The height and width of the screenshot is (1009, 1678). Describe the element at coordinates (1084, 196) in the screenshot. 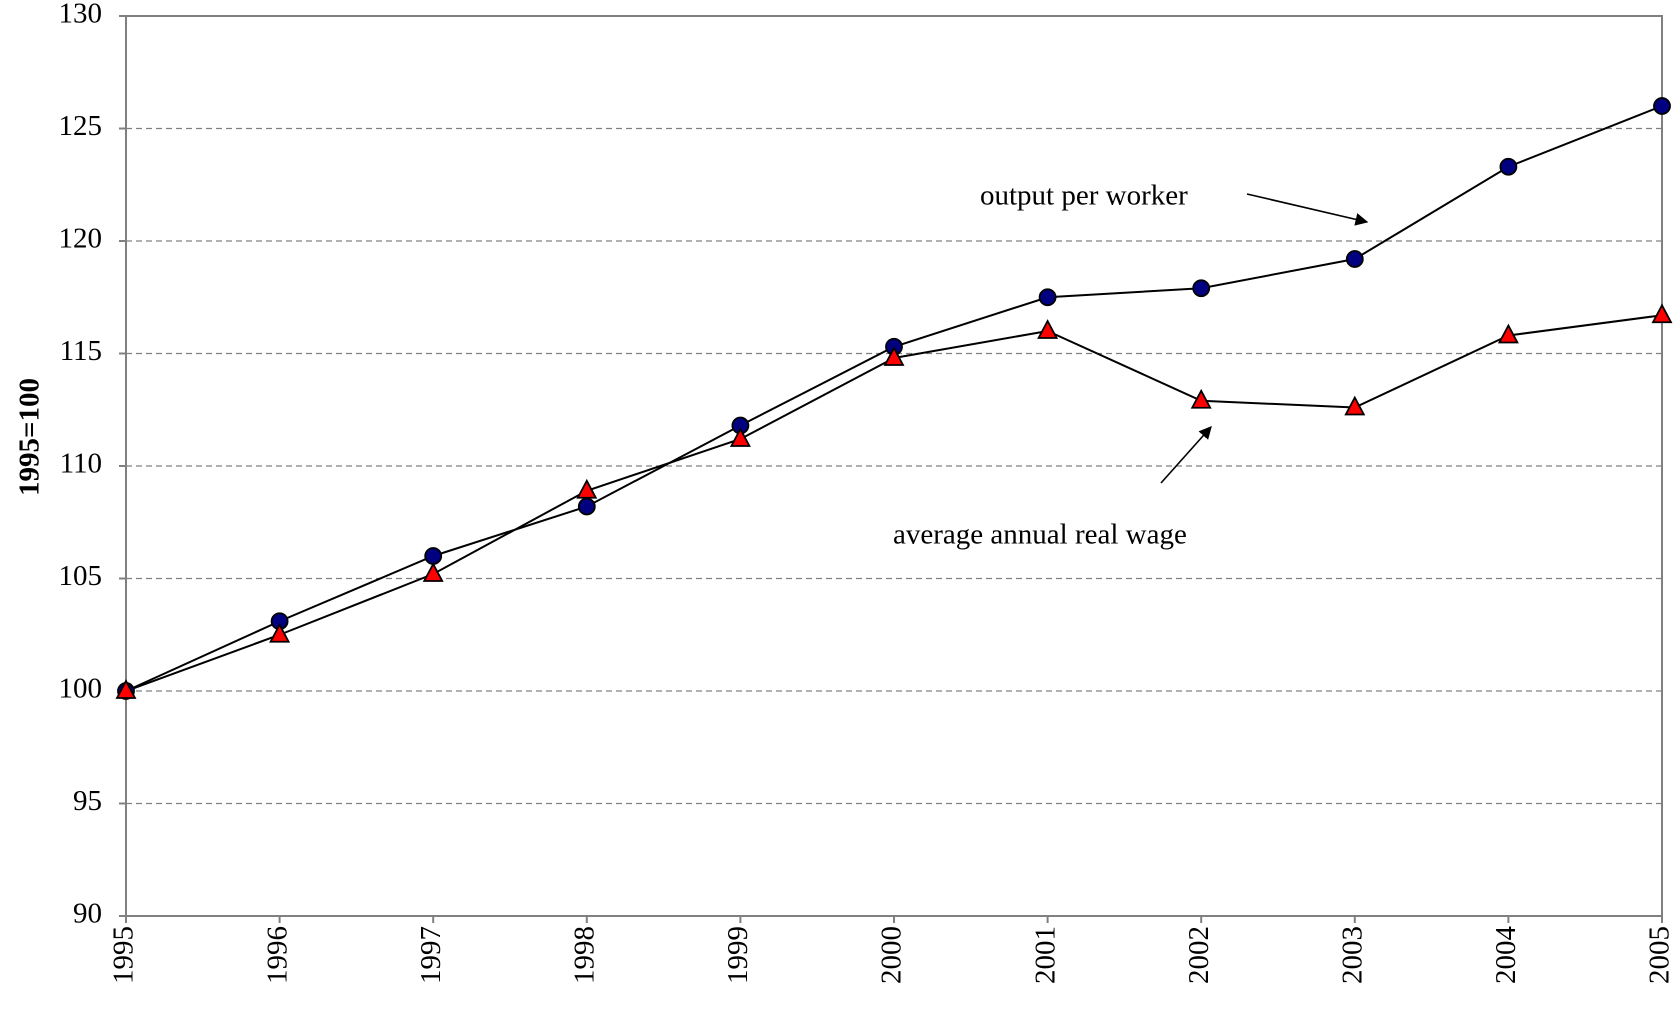

I see `series-annotation: output per worker` at that location.